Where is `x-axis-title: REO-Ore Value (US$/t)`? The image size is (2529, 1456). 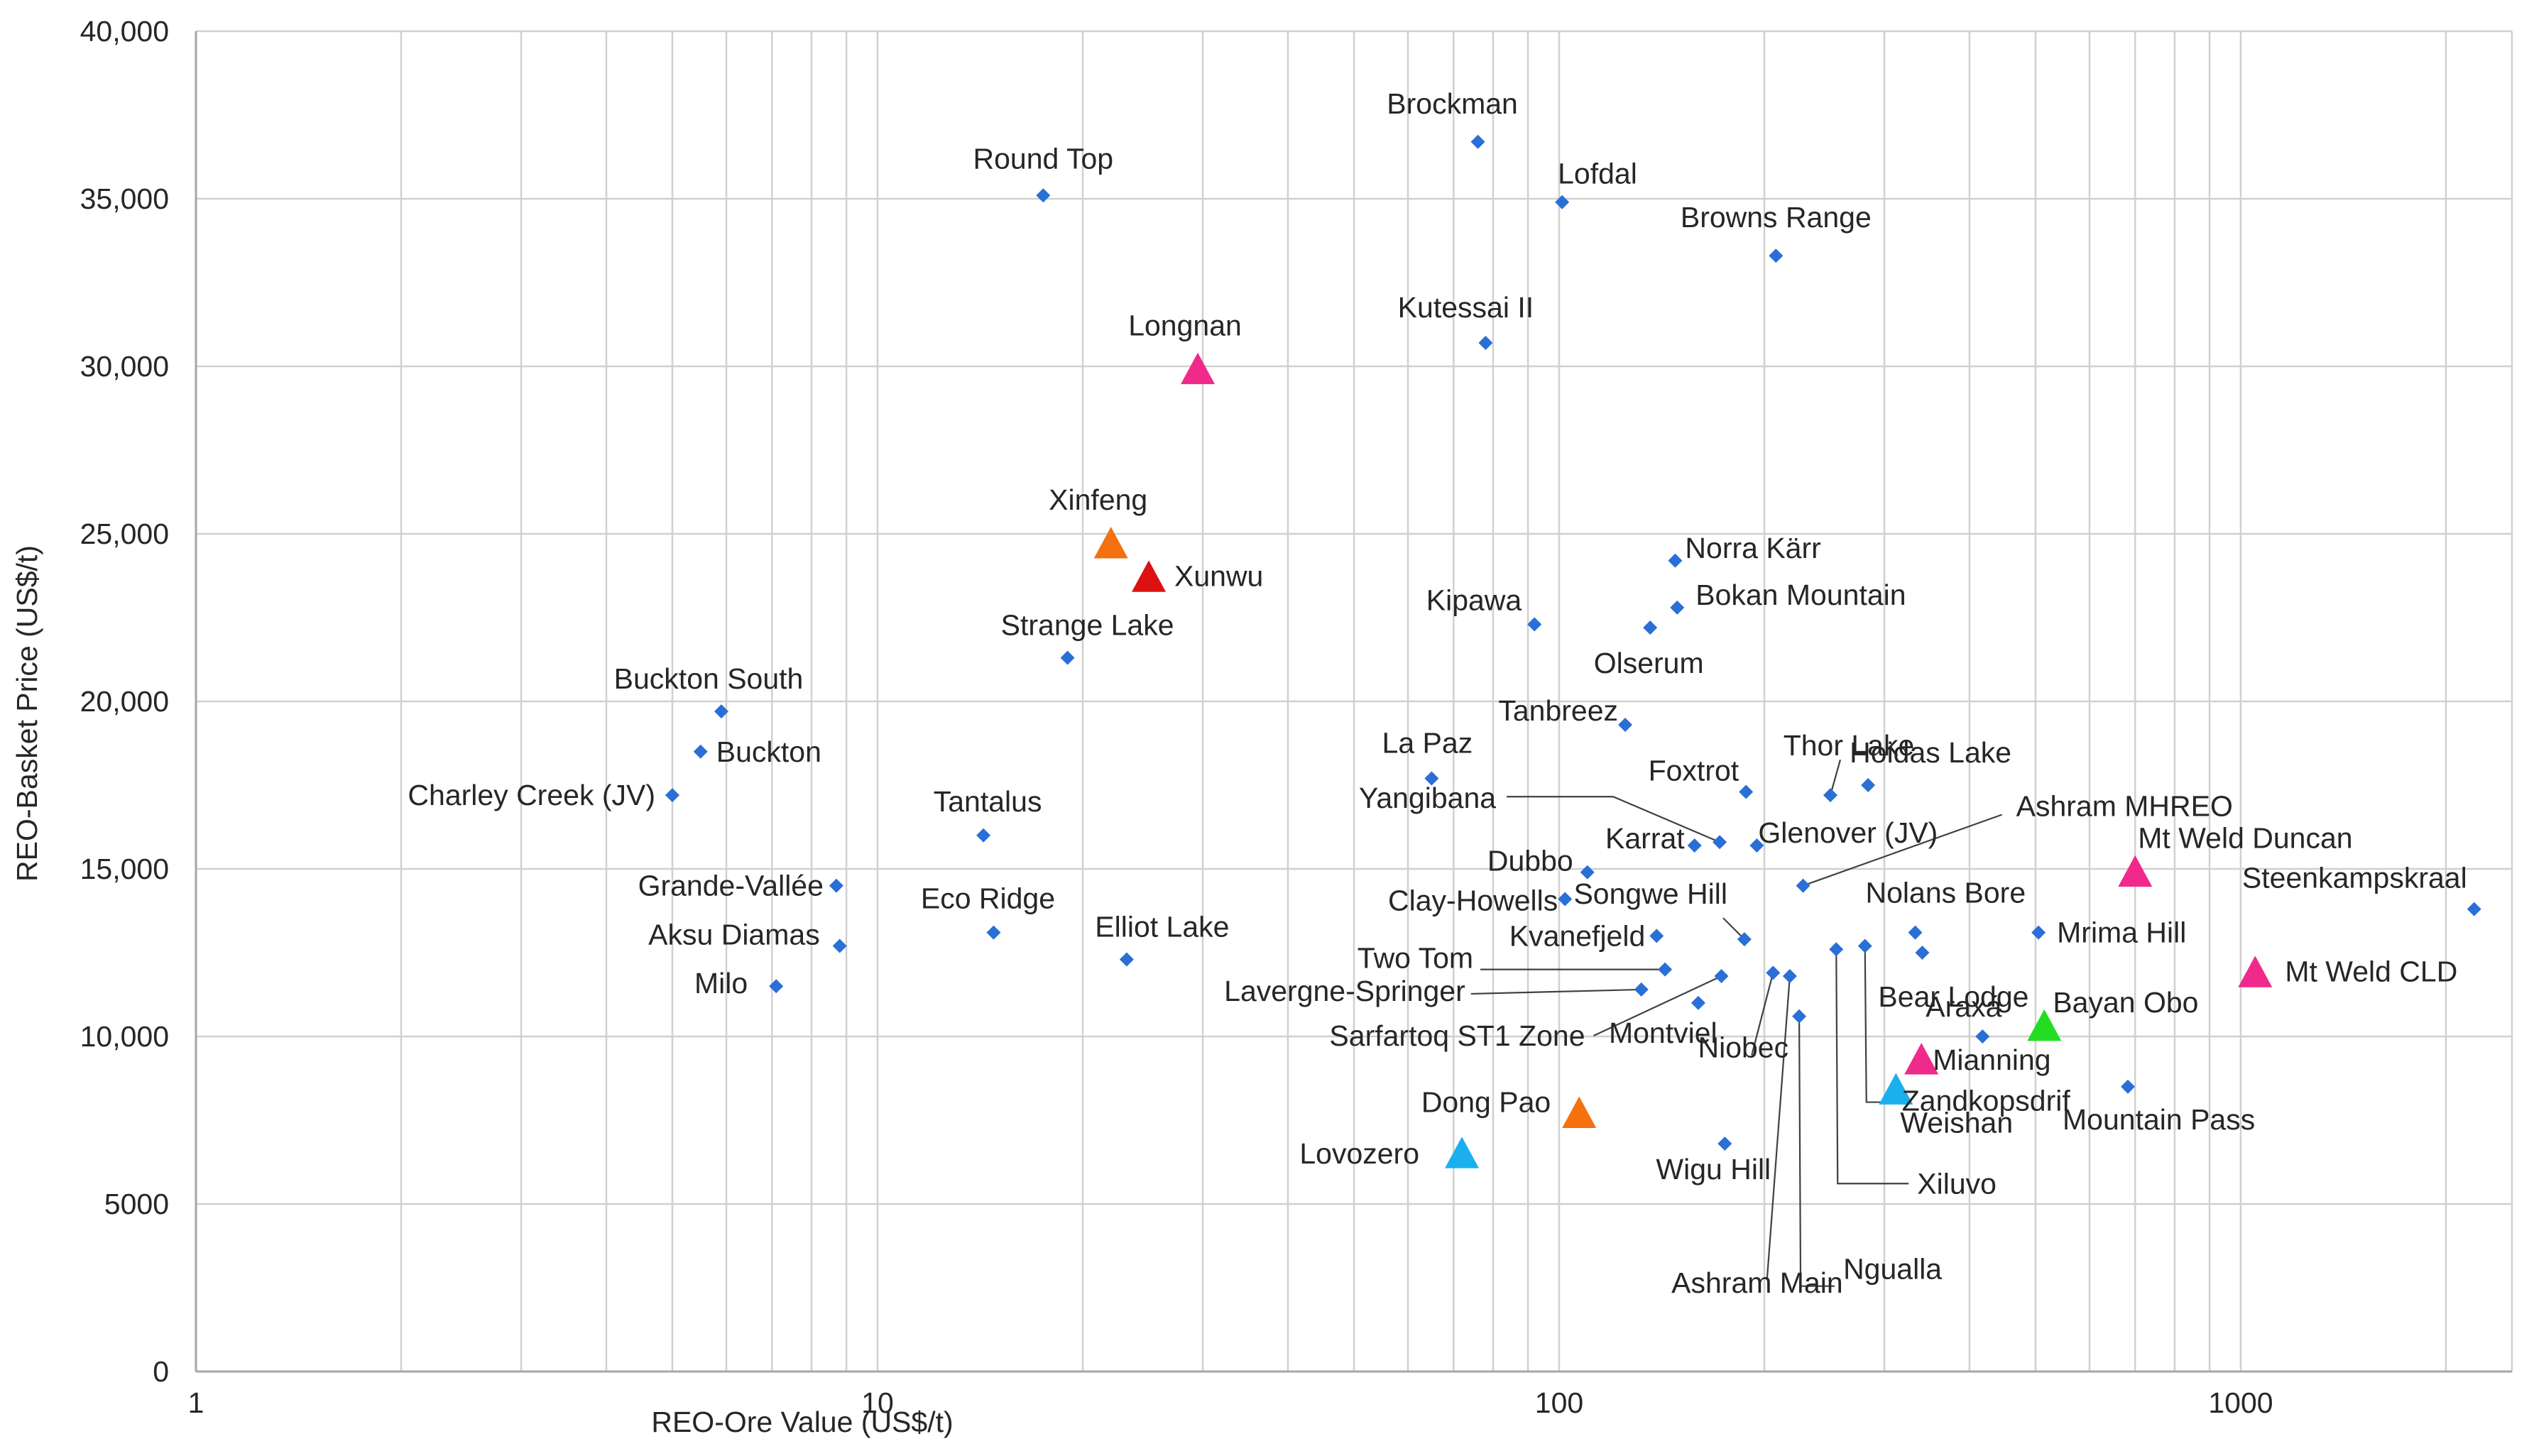
x-axis-title: REO-Ore Value (US$/t) is located at coordinates (802, 1422).